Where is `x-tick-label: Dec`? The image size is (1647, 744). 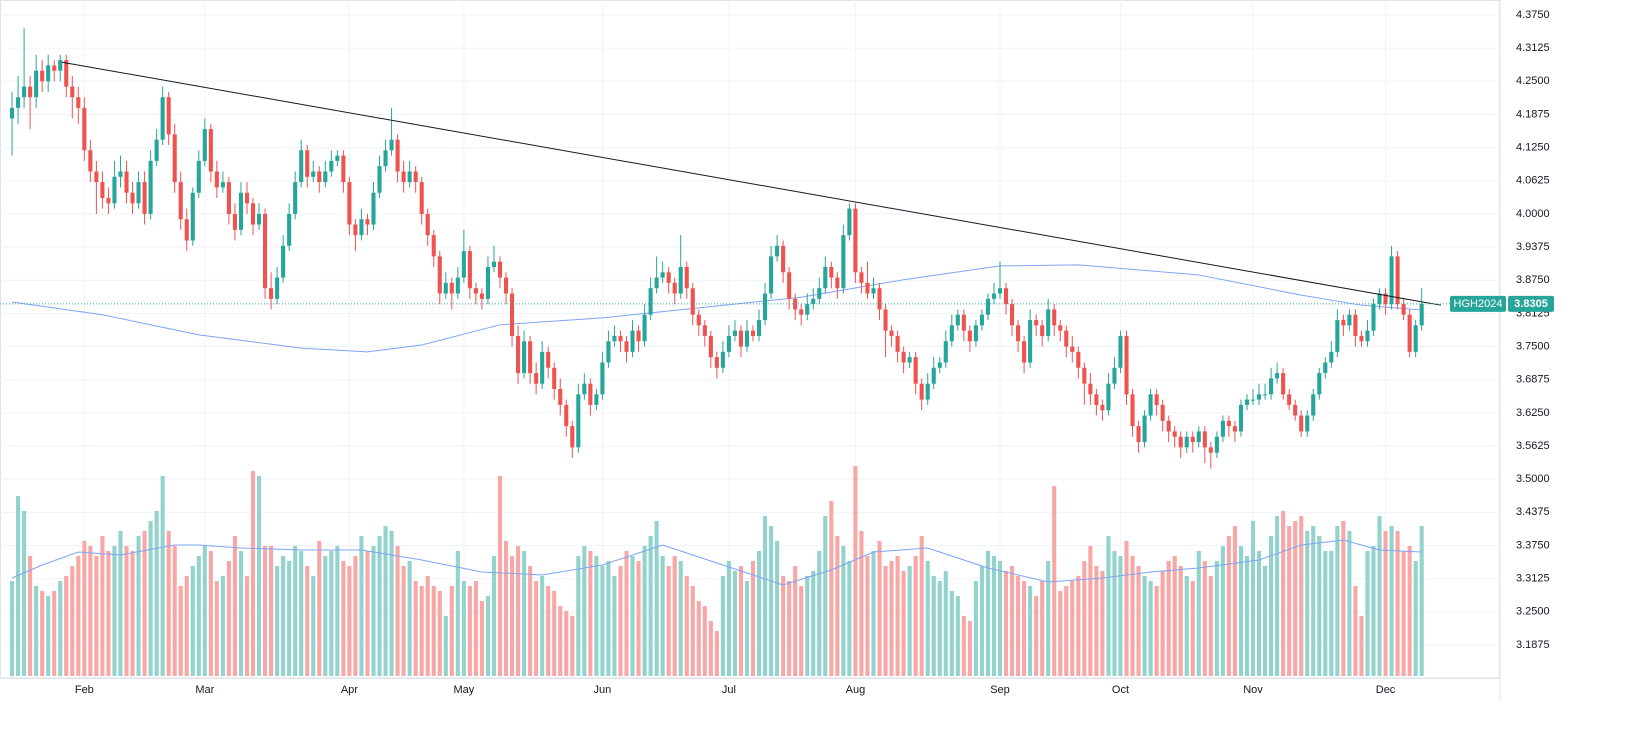
x-tick-label: Dec is located at coordinates (1386, 690).